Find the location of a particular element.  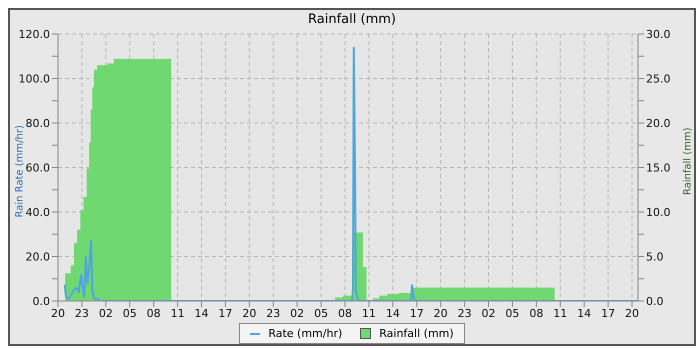

y2-tick-label: 30.0 is located at coordinates (658, 34).